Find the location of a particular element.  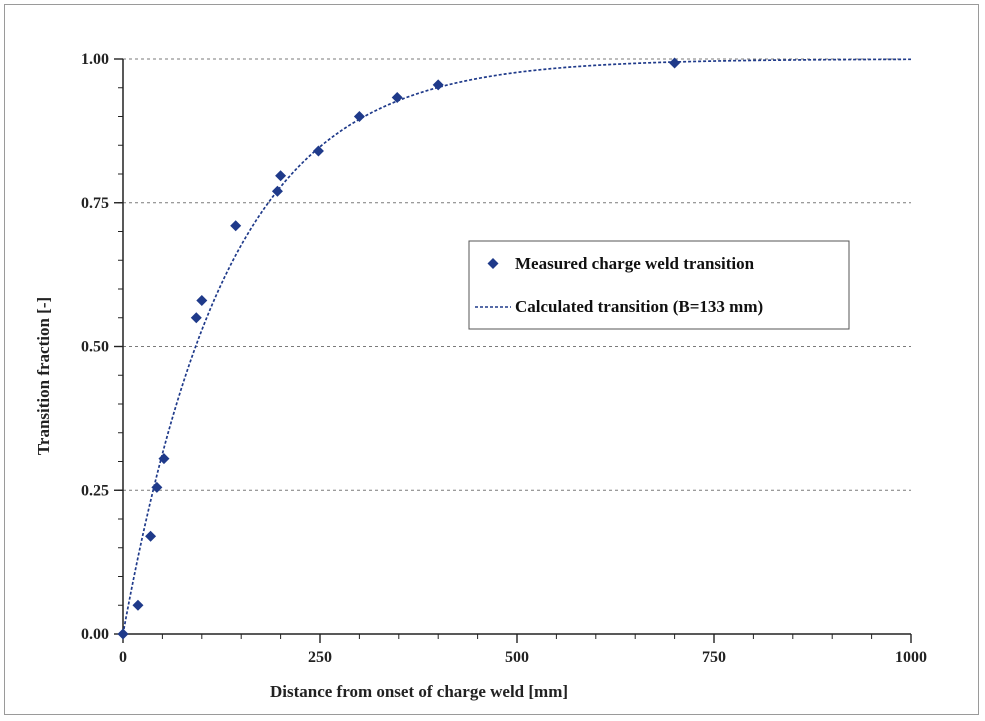

legend-label-measured: Measured charge weld transition is located at coordinates (635, 263).